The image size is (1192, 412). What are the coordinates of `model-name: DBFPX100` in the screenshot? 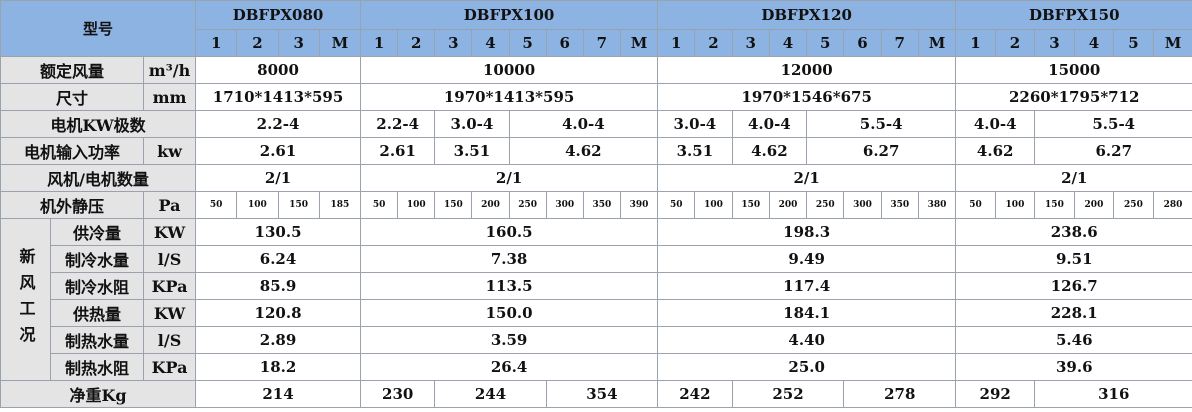 It's located at (509, 15).